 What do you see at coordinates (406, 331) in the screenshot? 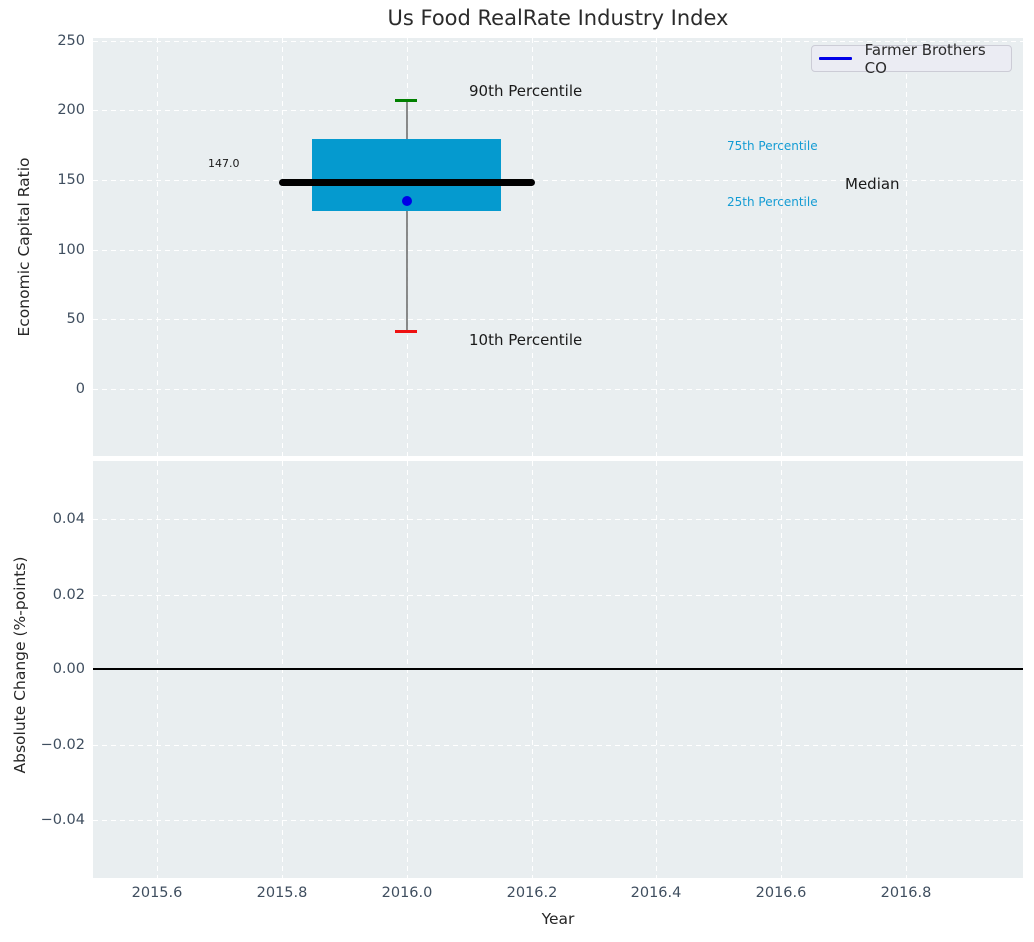
I see `cap-10th-percentile` at bounding box center [406, 331].